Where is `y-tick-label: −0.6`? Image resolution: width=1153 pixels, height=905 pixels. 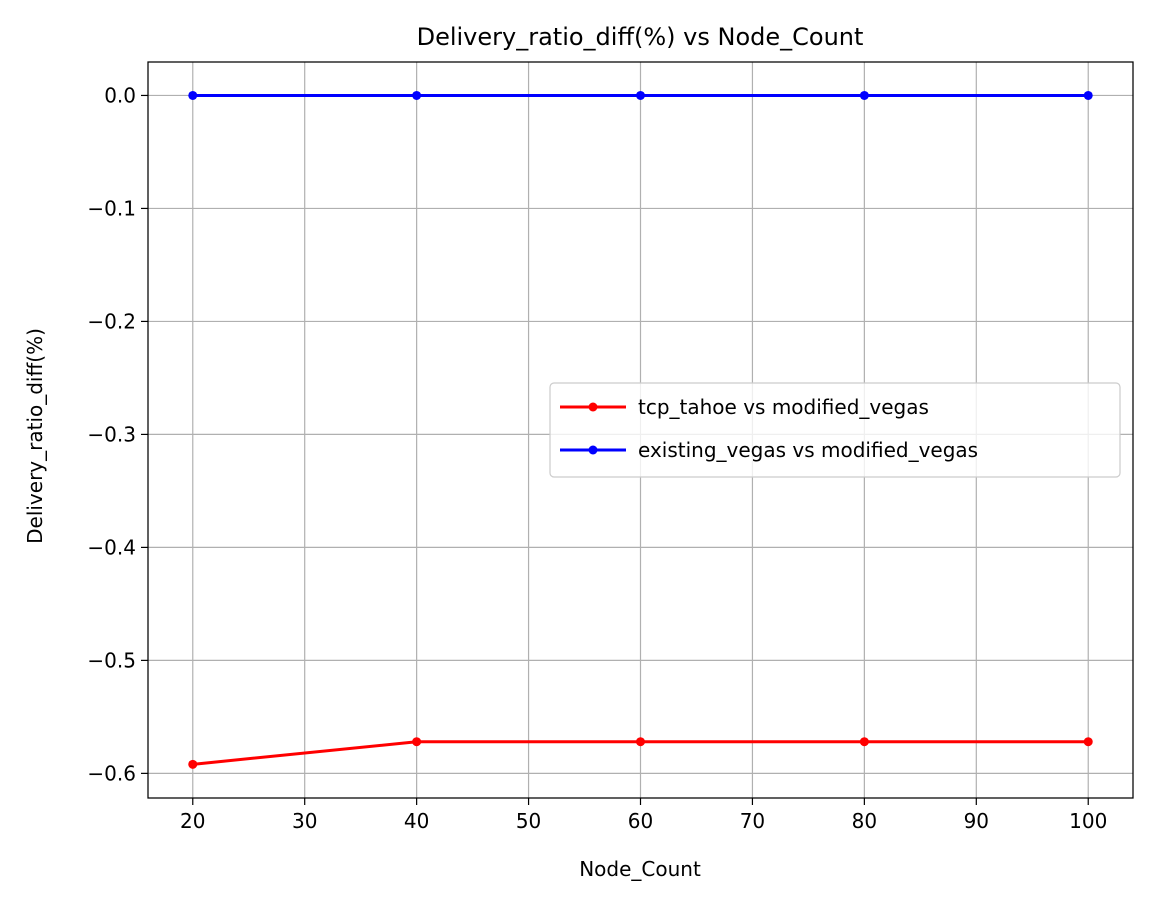 y-tick-label: −0.6 is located at coordinates (111, 773).